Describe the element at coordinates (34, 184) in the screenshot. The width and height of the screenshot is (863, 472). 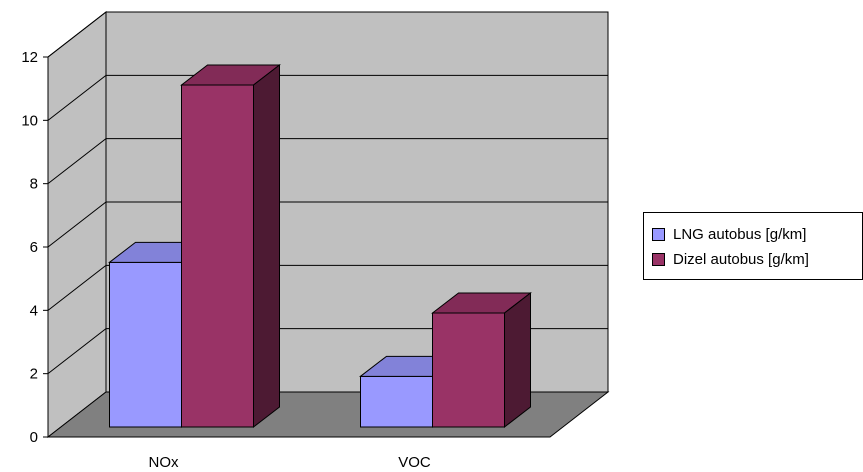
I see `y-tick-label: 8` at that location.